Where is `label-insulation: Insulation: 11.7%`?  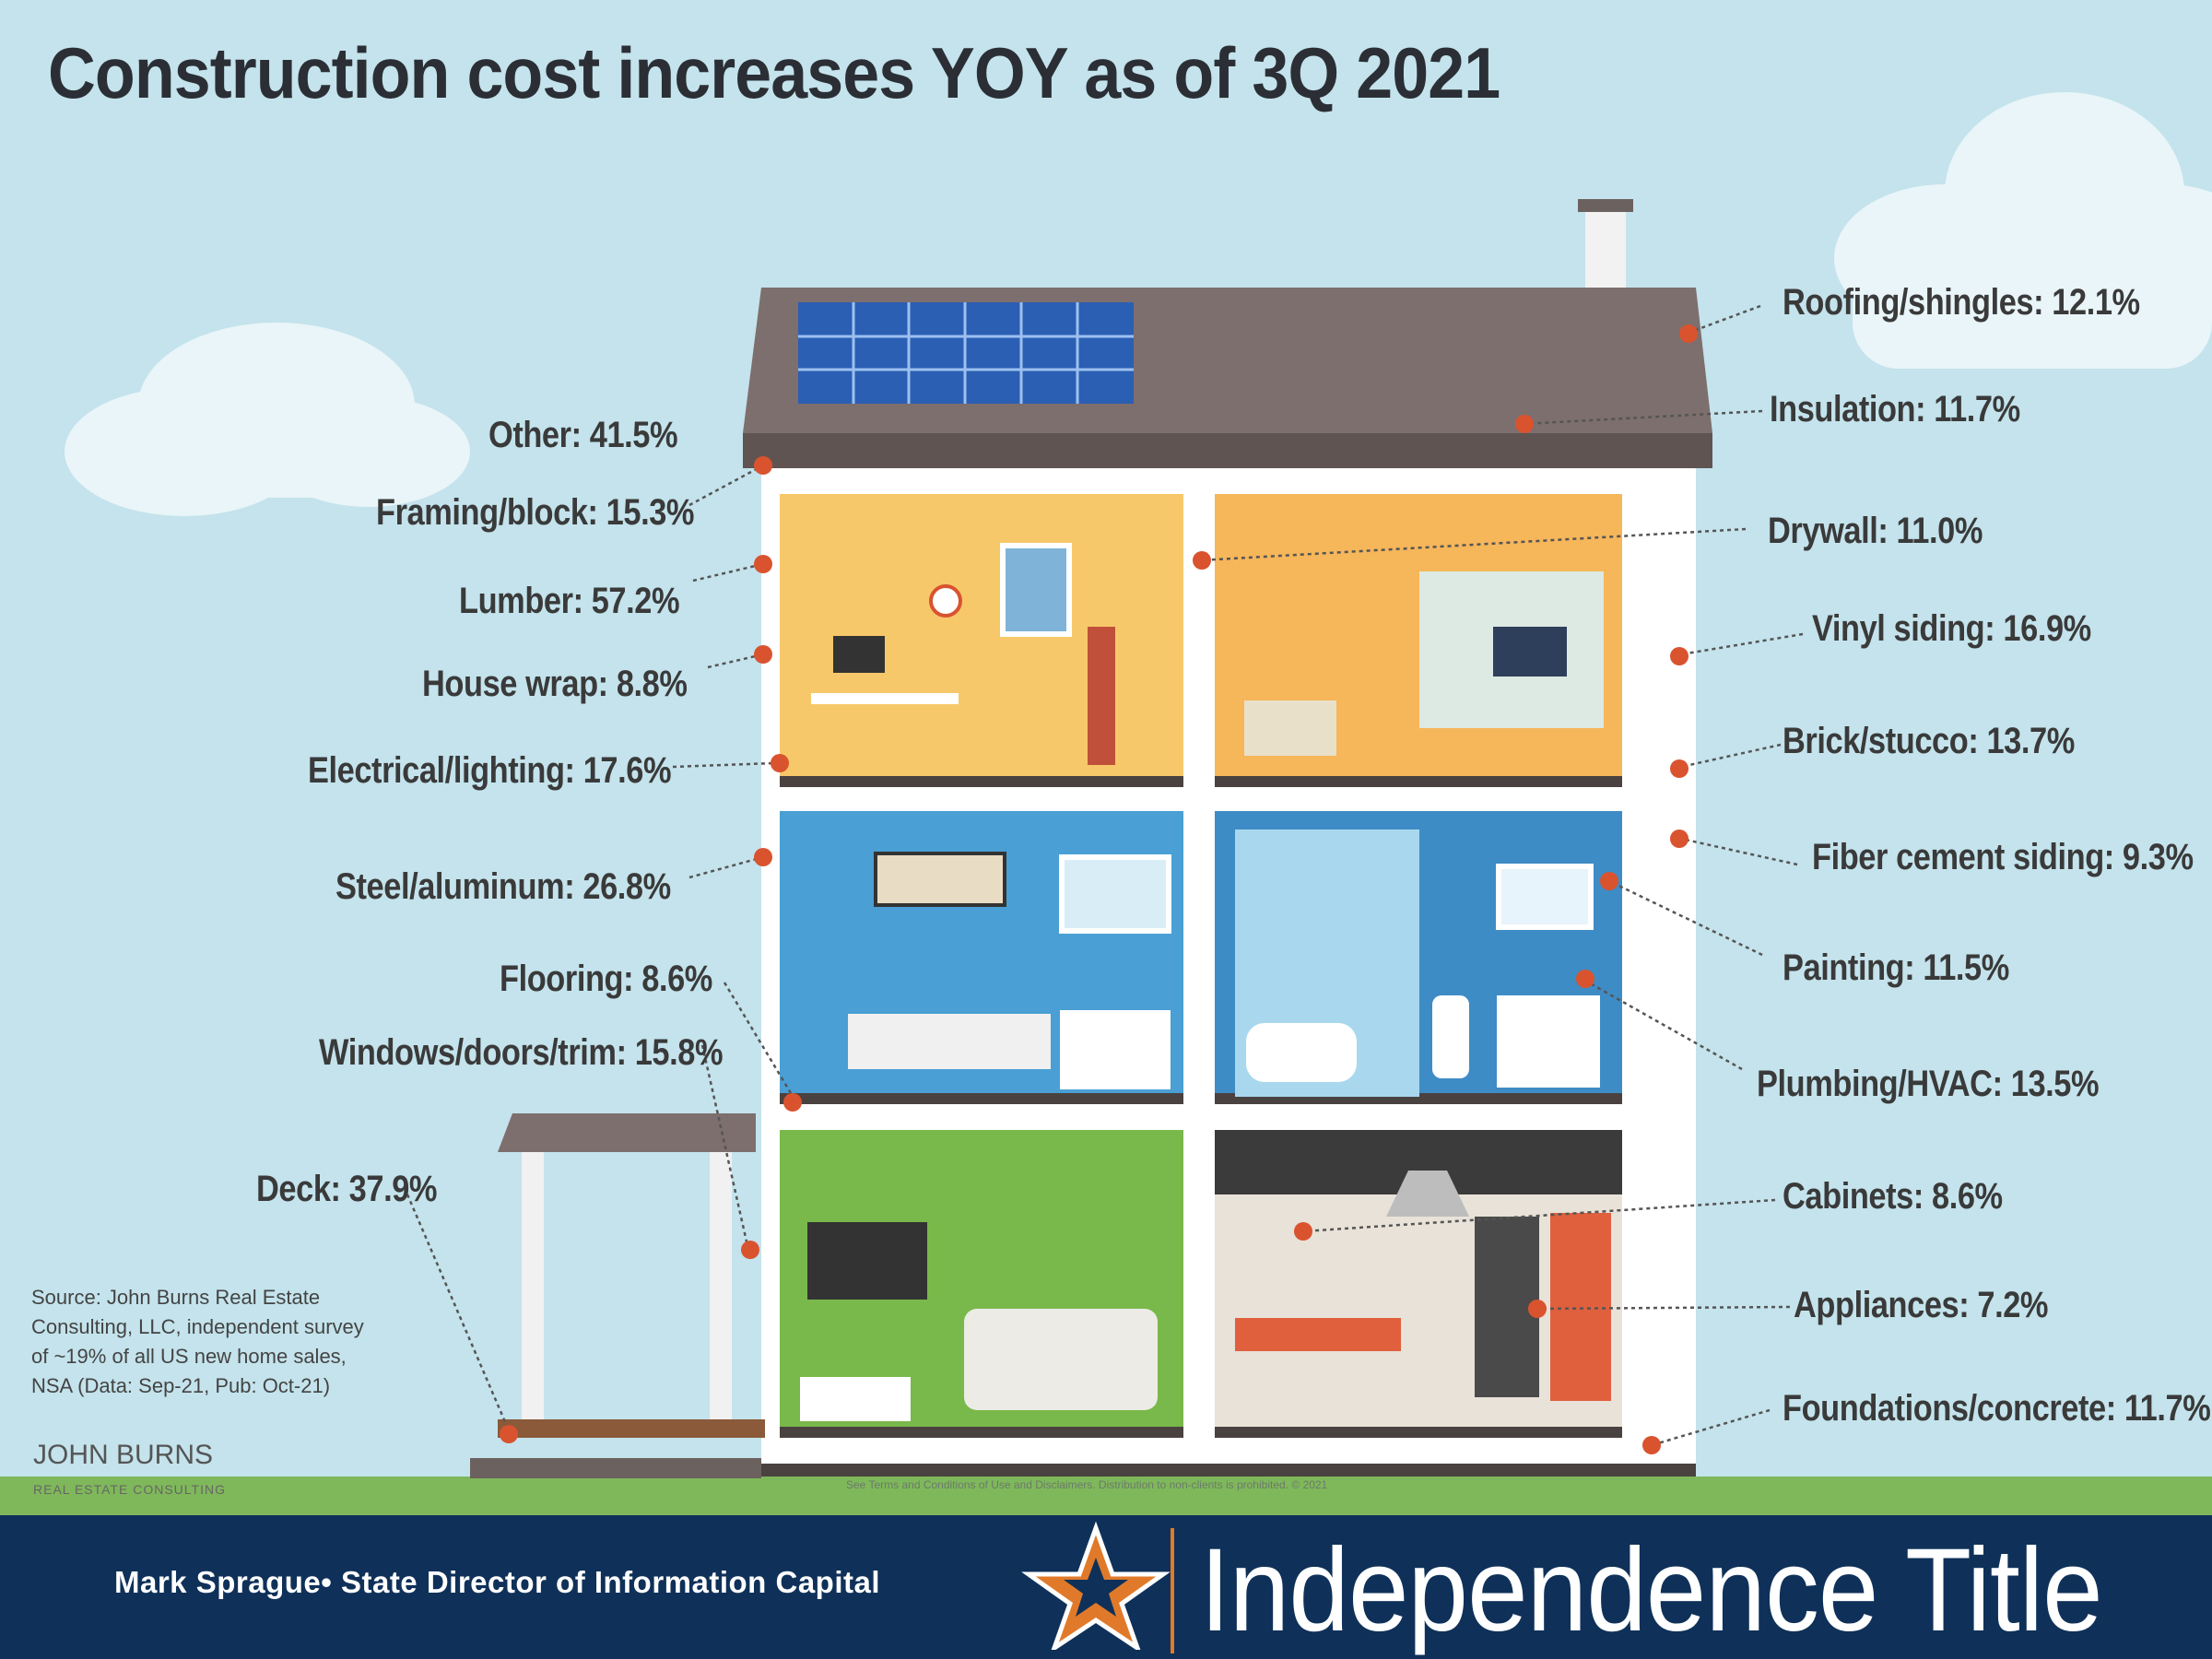 label-insulation: Insulation: 11.7% is located at coordinates (1895, 409).